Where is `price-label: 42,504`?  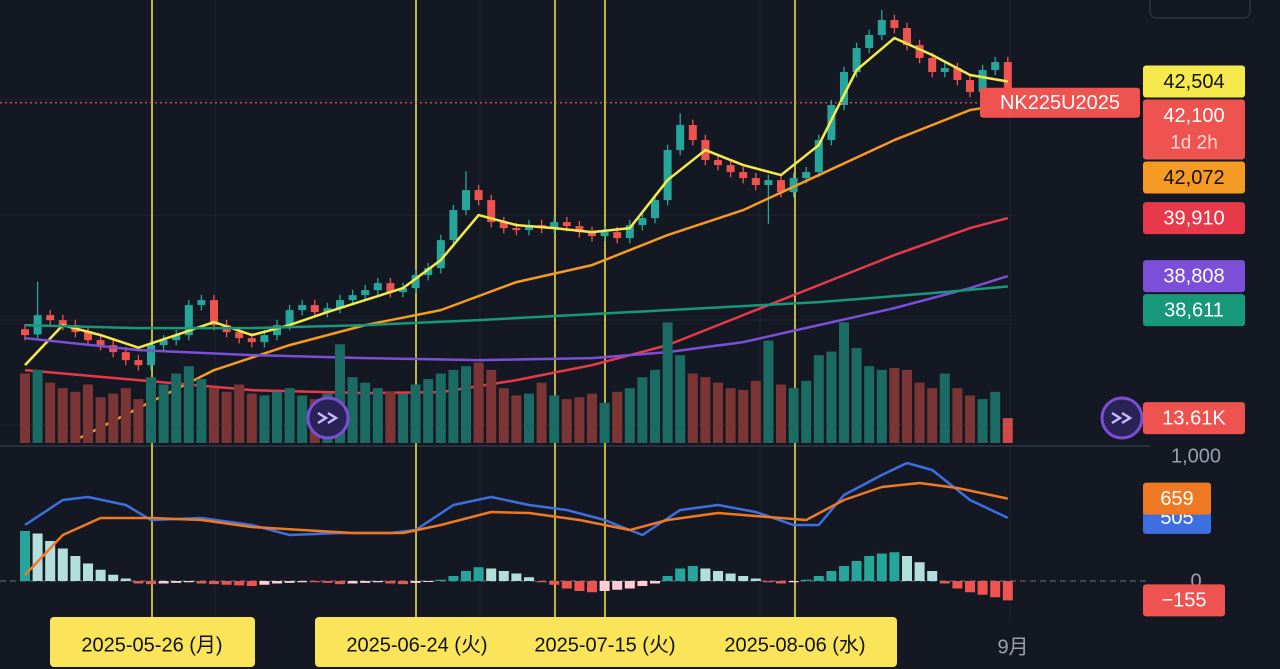
price-label: 42,504 is located at coordinates (1193, 82).